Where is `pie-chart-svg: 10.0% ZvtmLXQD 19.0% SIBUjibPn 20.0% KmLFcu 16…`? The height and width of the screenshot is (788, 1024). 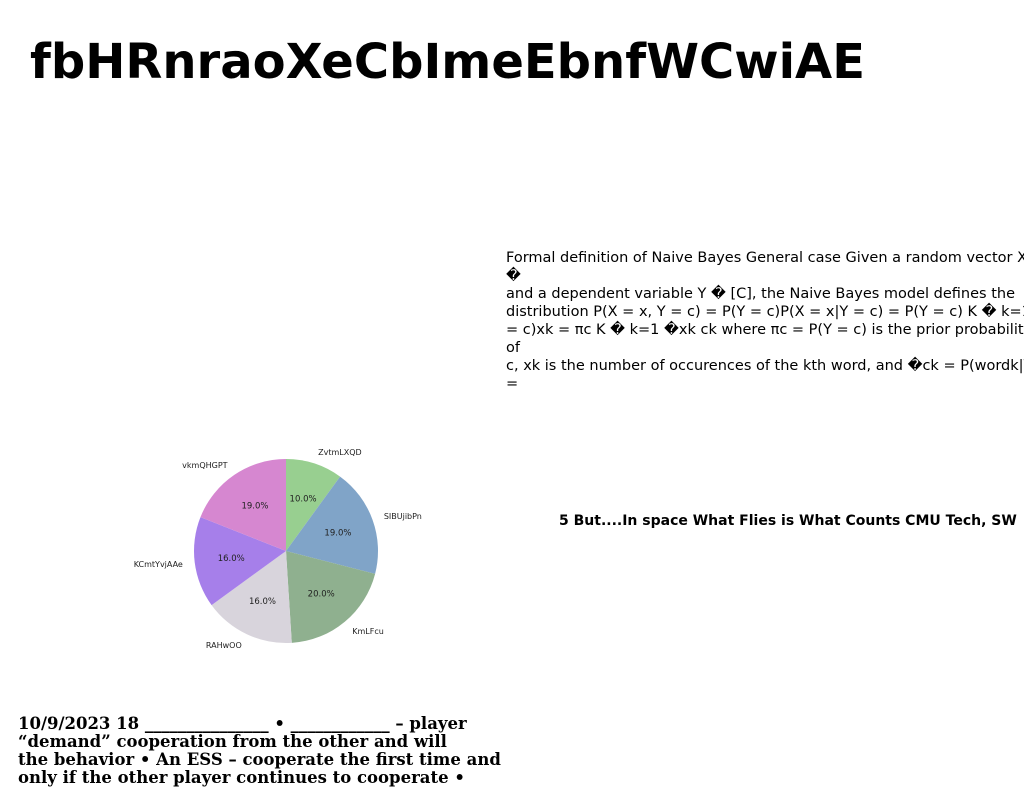 pie-chart-svg: 10.0% ZvtmLXQD 19.0% SIBUjibPn 20.0% KmLFcu 16… is located at coordinates (280, 550).